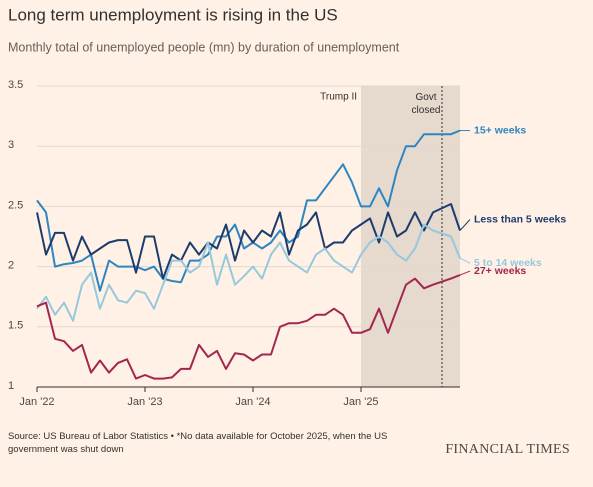 Image resolution: width=593 pixels, height=487 pixels. What do you see at coordinates (11, 145) in the screenshot?
I see `y-tick-label: 3` at bounding box center [11, 145].